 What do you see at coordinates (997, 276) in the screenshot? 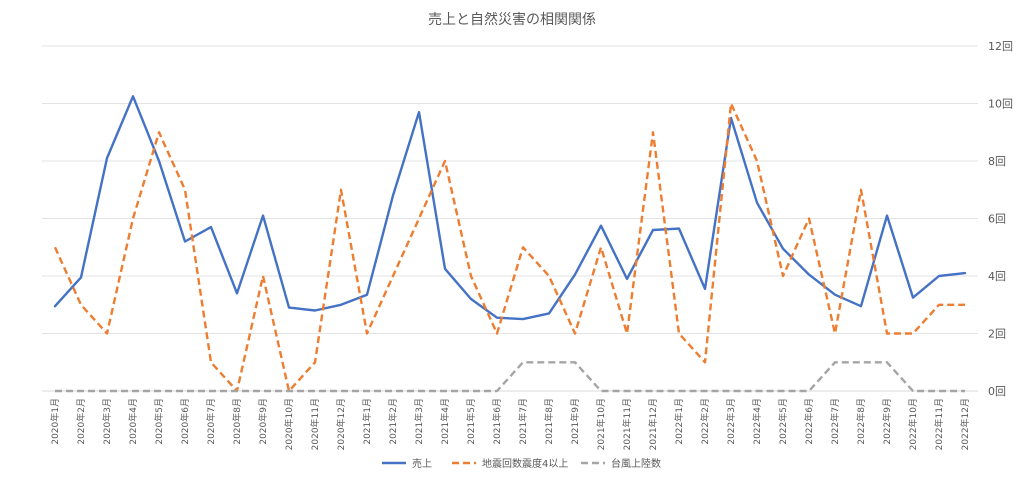
I see `y-tick-label: 4回` at bounding box center [997, 276].